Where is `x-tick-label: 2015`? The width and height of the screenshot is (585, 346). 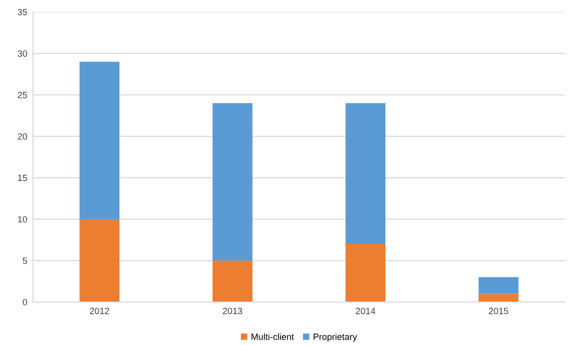 x-tick-label: 2015 is located at coordinates (498, 311).